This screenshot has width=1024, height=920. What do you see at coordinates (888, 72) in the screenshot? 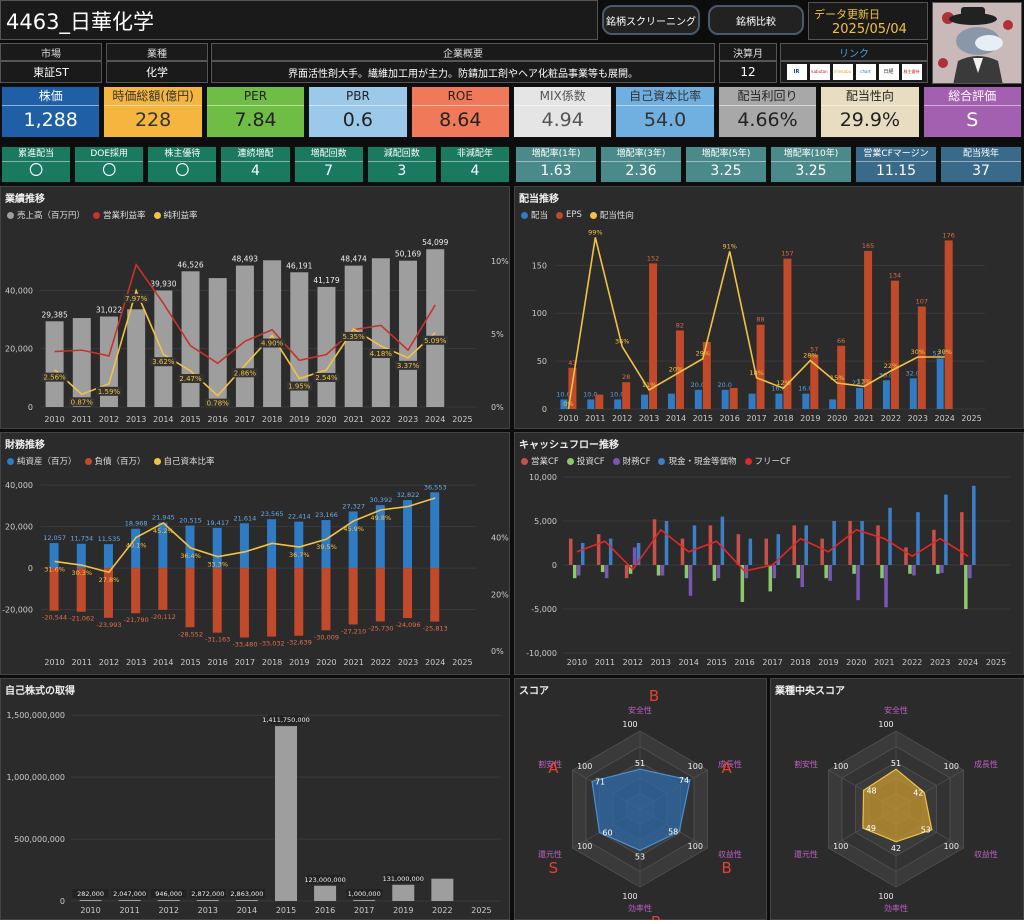
I see `nikkei-link-icon: 日経` at bounding box center [888, 72].